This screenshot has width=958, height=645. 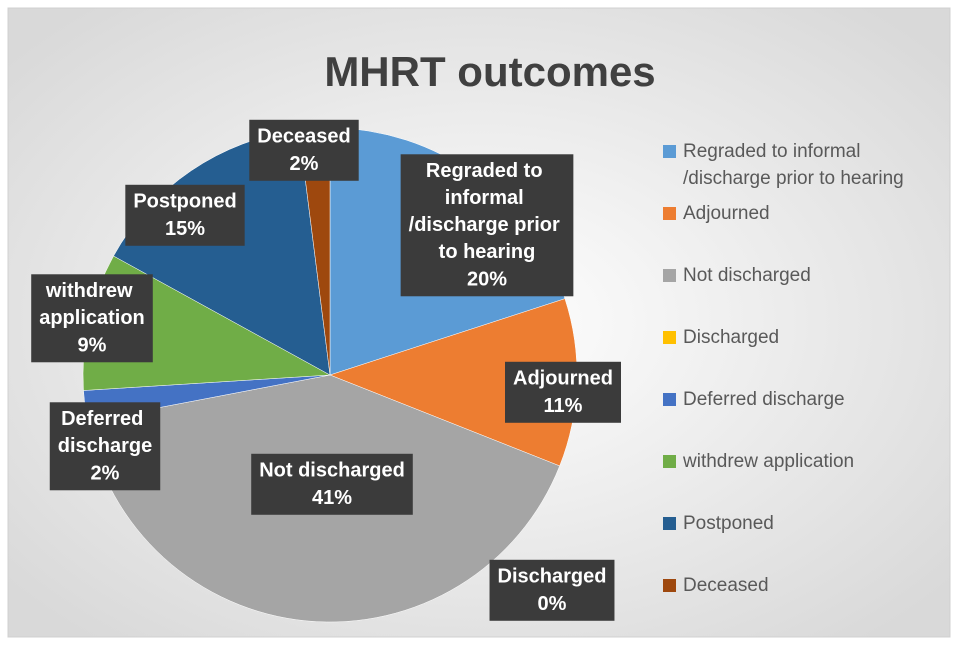 I want to click on data-label-value: 15%, so click(x=185, y=229).